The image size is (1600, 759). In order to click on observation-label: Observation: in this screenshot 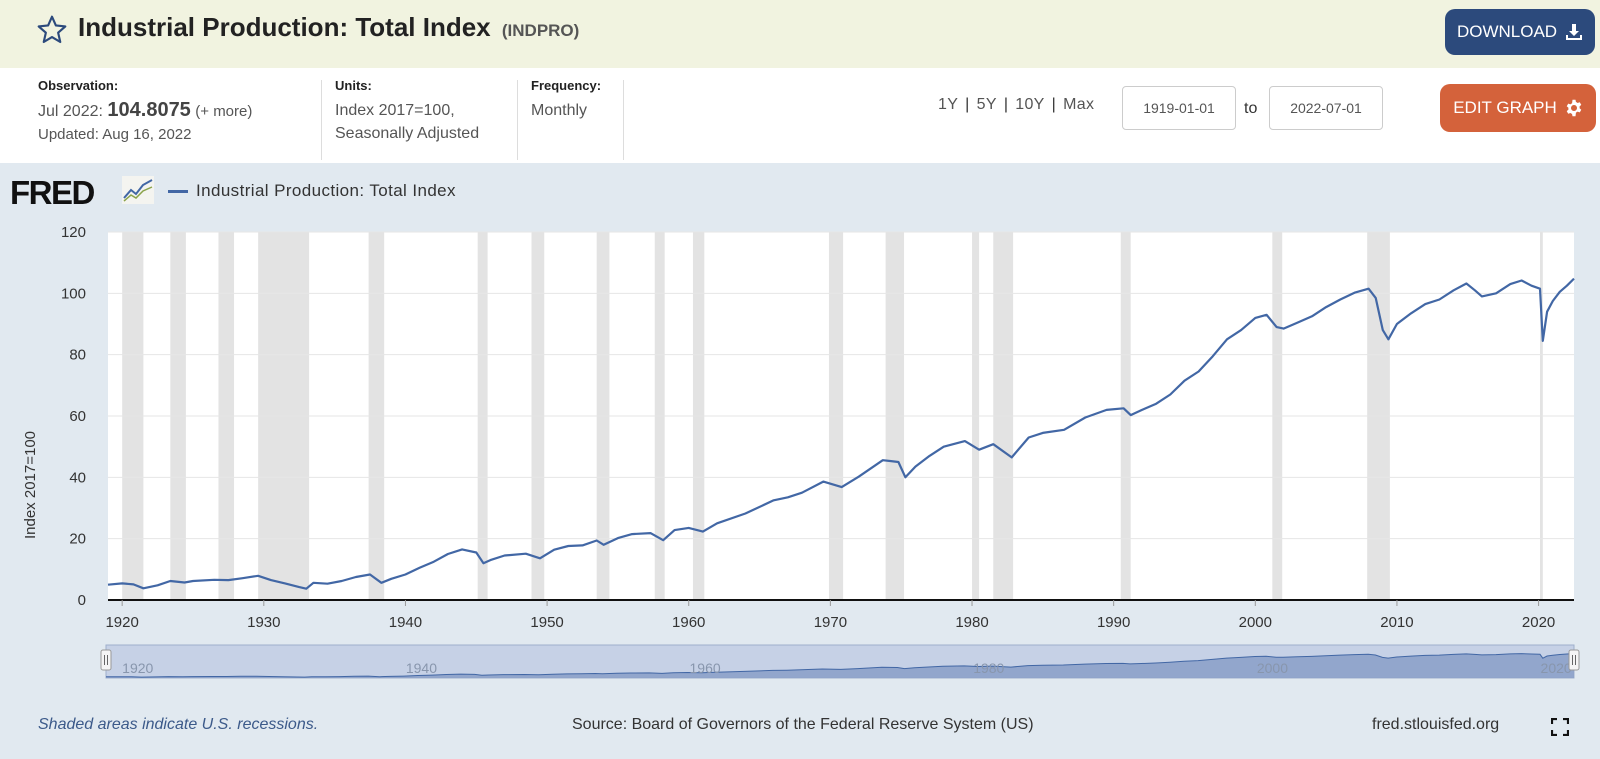, I will do `click(78, 85)`.